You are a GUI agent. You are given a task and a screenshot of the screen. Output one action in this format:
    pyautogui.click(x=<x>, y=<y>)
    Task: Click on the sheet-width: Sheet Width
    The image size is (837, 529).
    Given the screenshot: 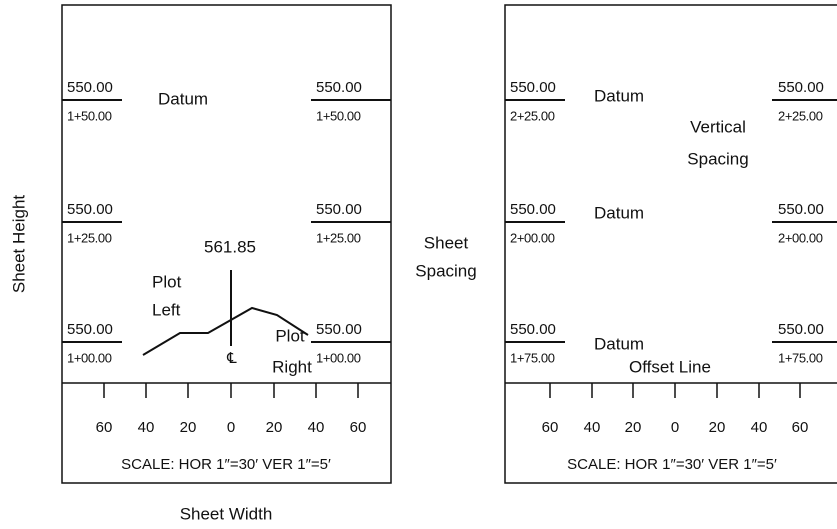 What is the action you would take?
    pyautogui.click(x=226, y=513)
    